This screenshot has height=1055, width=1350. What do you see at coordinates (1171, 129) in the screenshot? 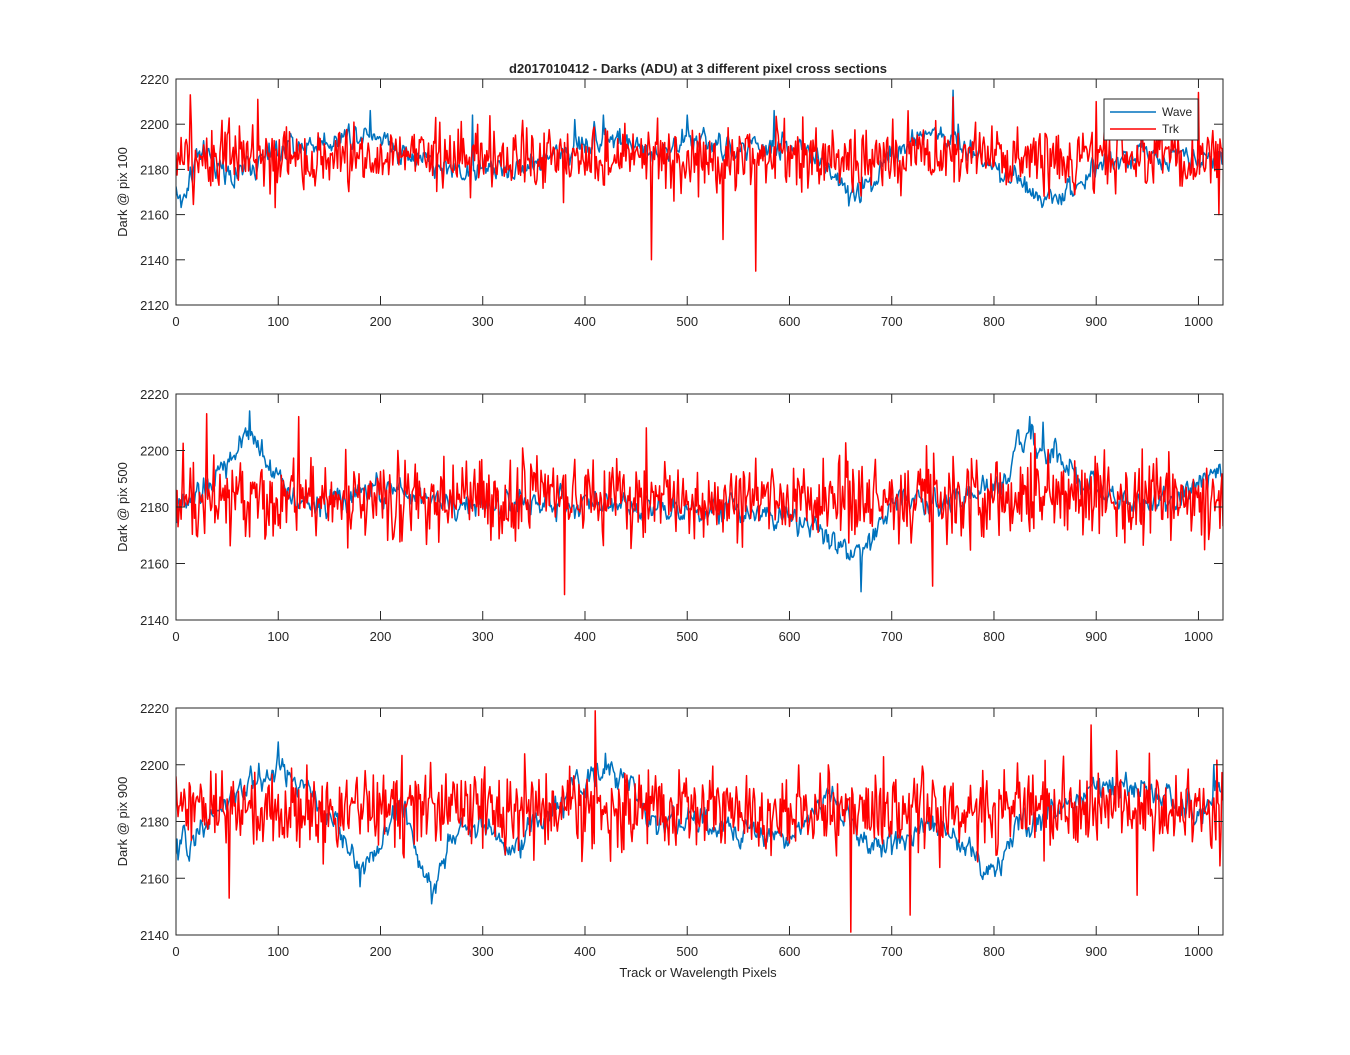
I see `legend-label-trk: Trk` at bounding box center [1171, 129].